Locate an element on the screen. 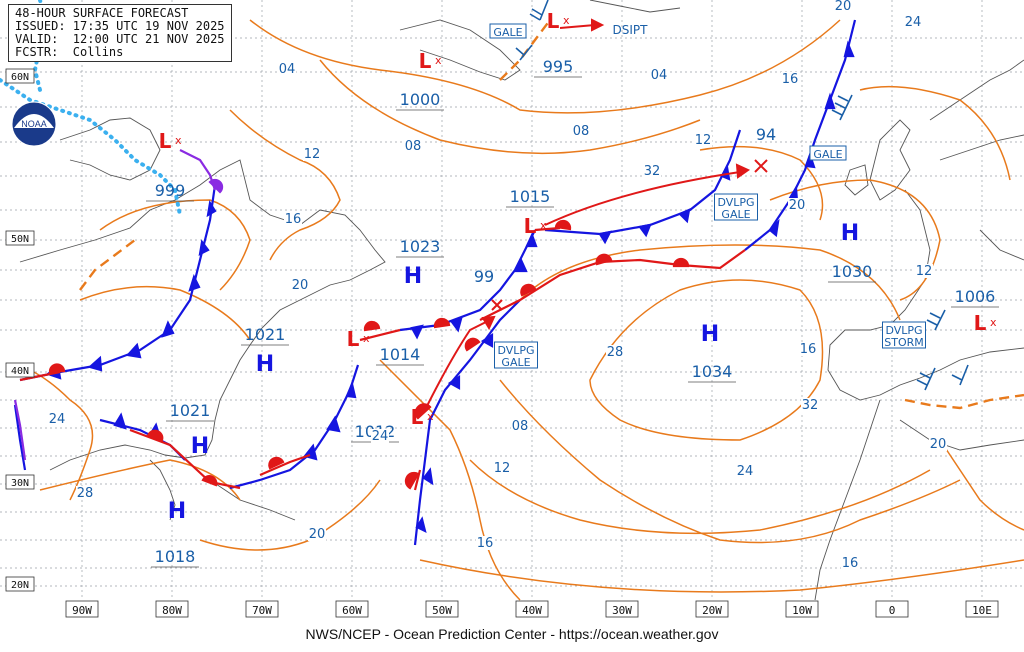 This screenshot has width=1024, height=652. lon-label: 60W is located at coordinates (352, 610).